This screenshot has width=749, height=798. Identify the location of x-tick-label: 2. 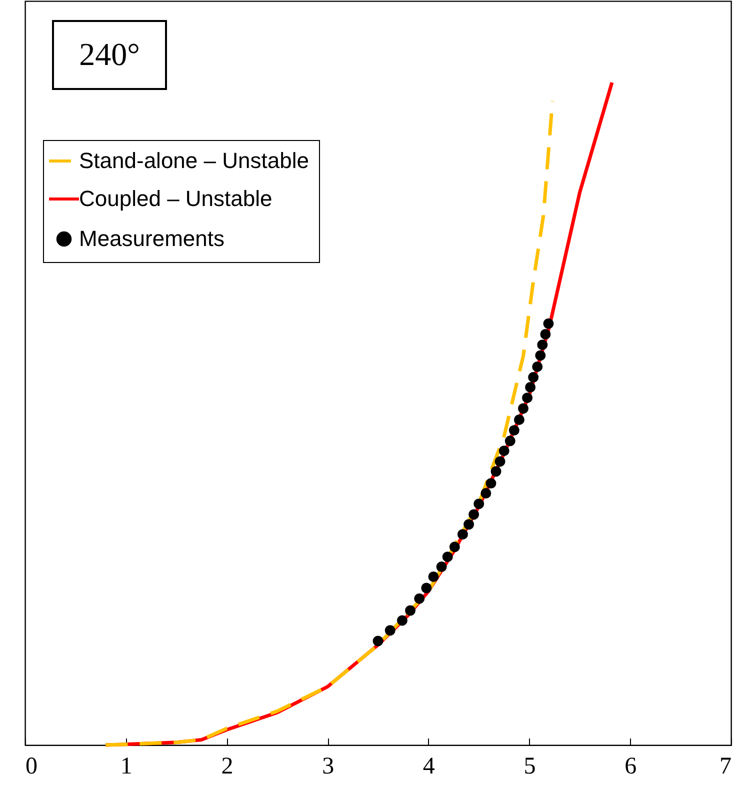
(227, 767).